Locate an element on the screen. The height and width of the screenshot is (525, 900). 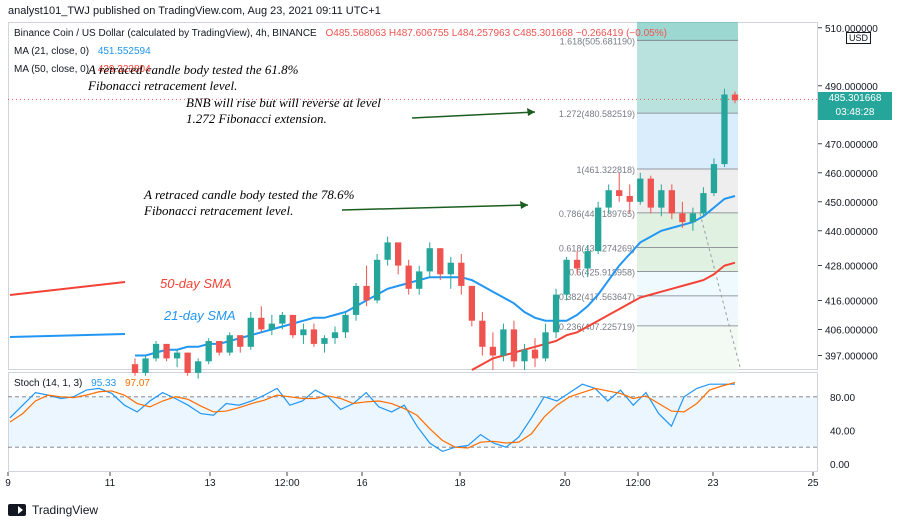
time-tick-label: 25 is located at coordinates (813, 483).